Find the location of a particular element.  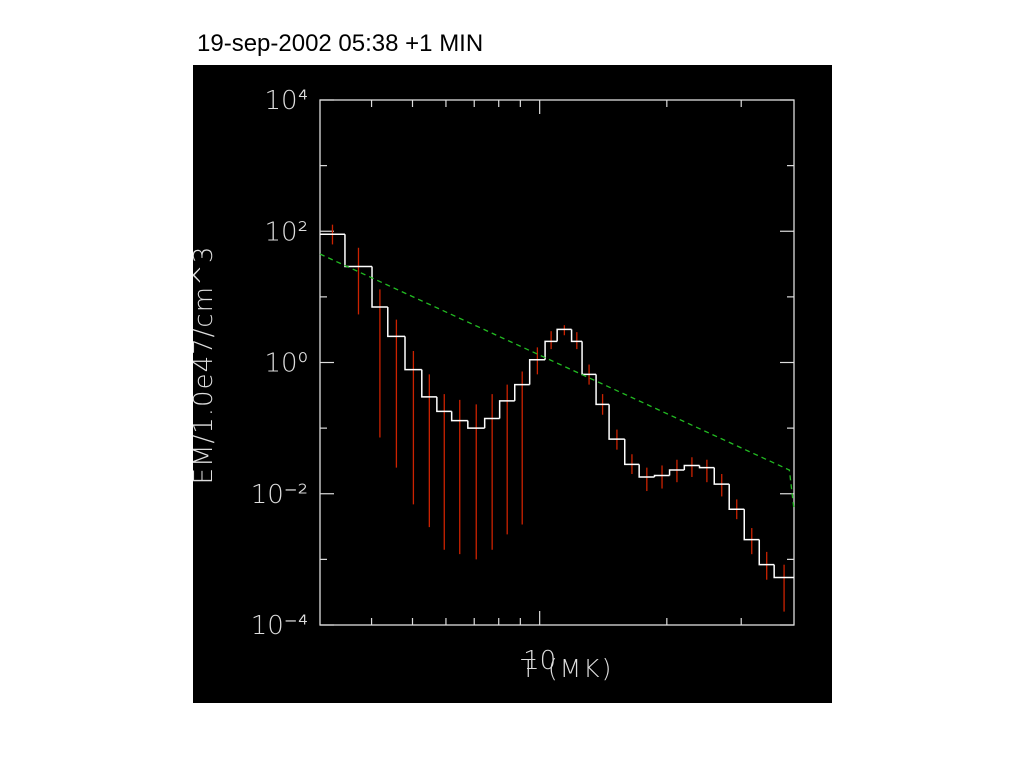

y-tick-label: 10⁻² is located at coordinates (279, 495).